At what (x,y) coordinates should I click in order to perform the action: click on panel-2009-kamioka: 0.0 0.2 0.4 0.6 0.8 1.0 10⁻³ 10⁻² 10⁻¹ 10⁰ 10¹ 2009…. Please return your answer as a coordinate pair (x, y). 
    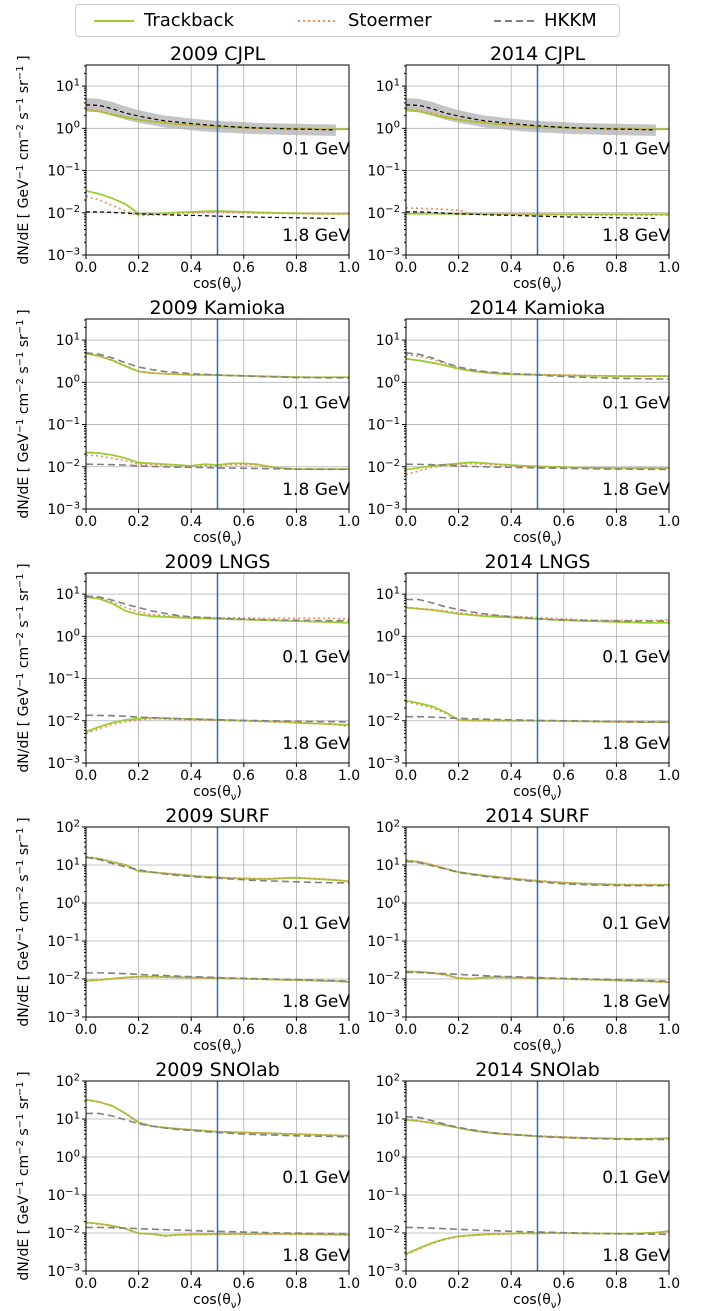
    Looking at the image, I should click on (187, 423).